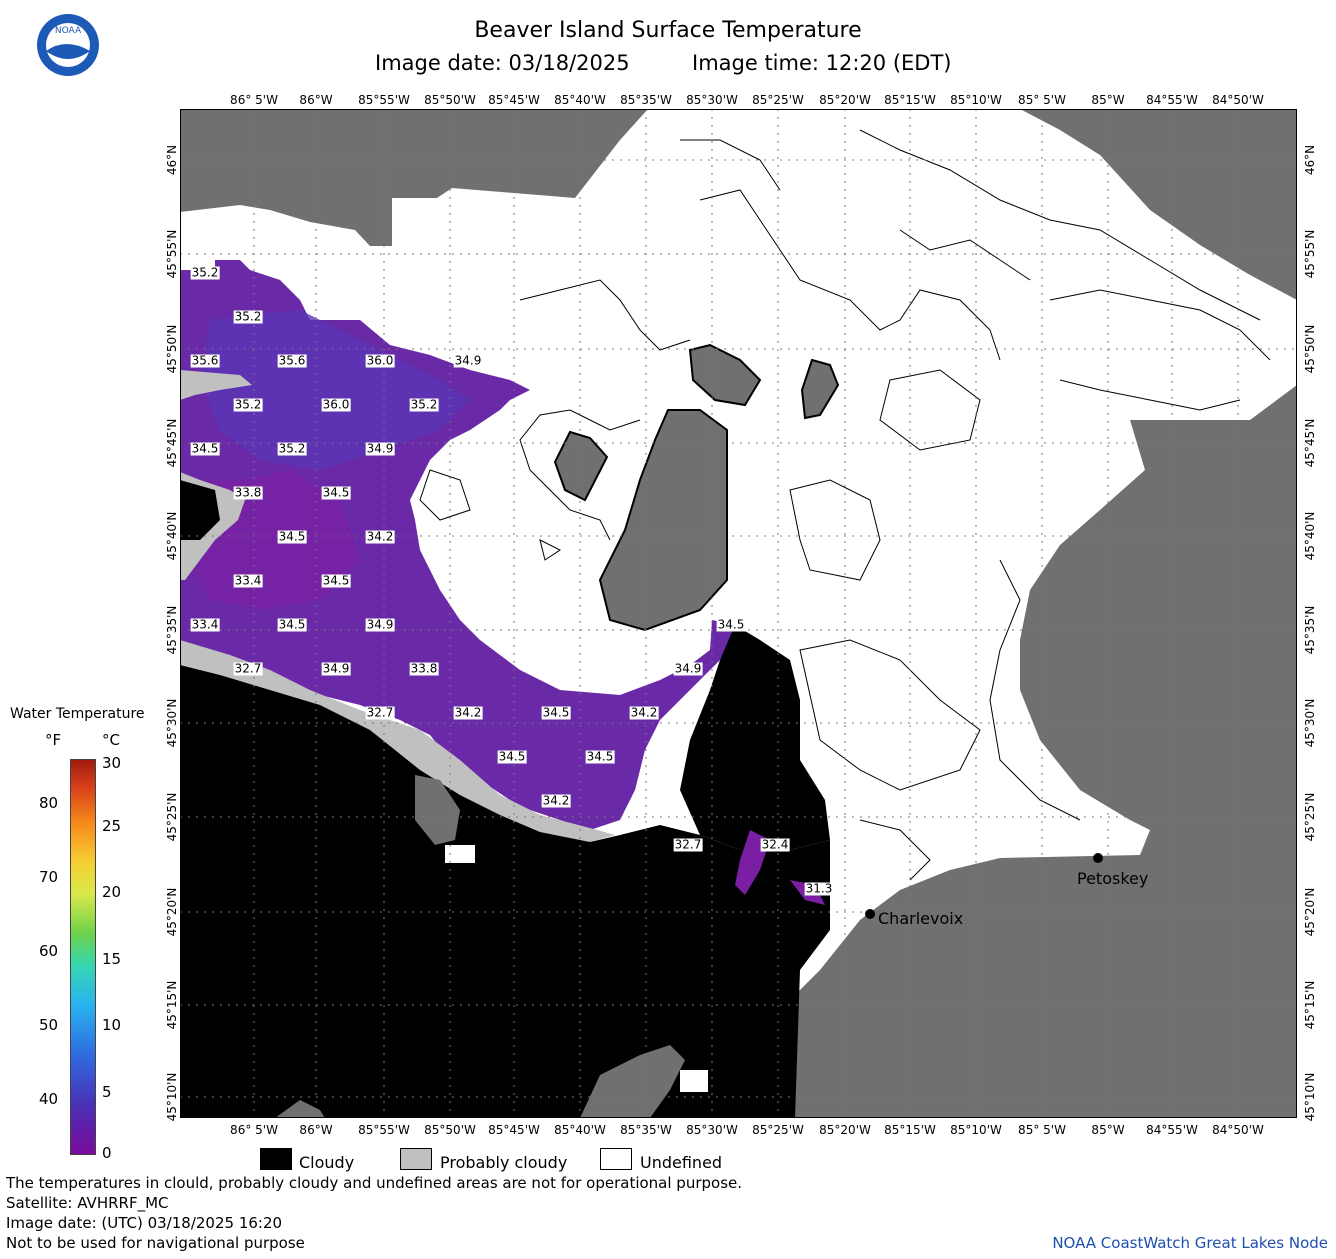 The image size is (1336, 1259). Describe the element at coordinates (49, 877) in the screenshot. I see `f-tick: 70` at that location.